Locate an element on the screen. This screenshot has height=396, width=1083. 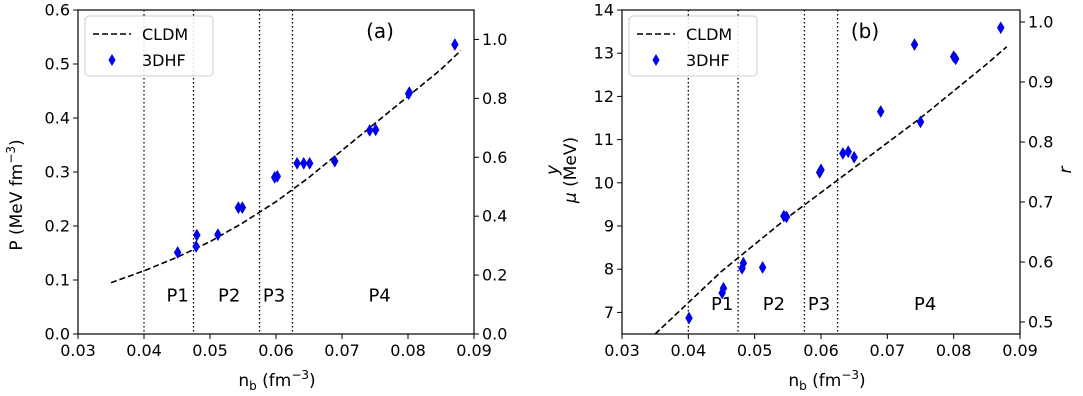
y-tick-label-right-b-0: 0.5 is located at coordinates (1040, 322).